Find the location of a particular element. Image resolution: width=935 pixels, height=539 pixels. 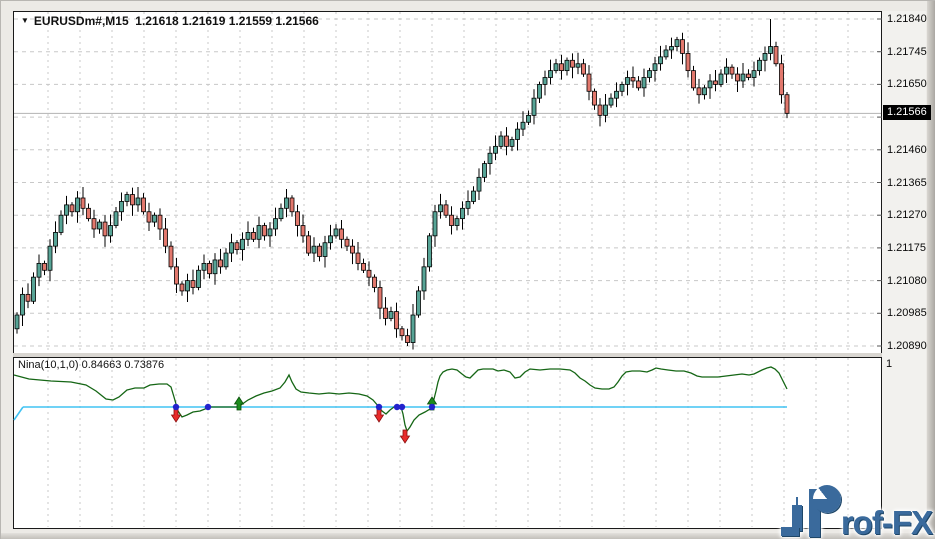

price-axis-label: 1.21745 is located at coordinates (907, 51).